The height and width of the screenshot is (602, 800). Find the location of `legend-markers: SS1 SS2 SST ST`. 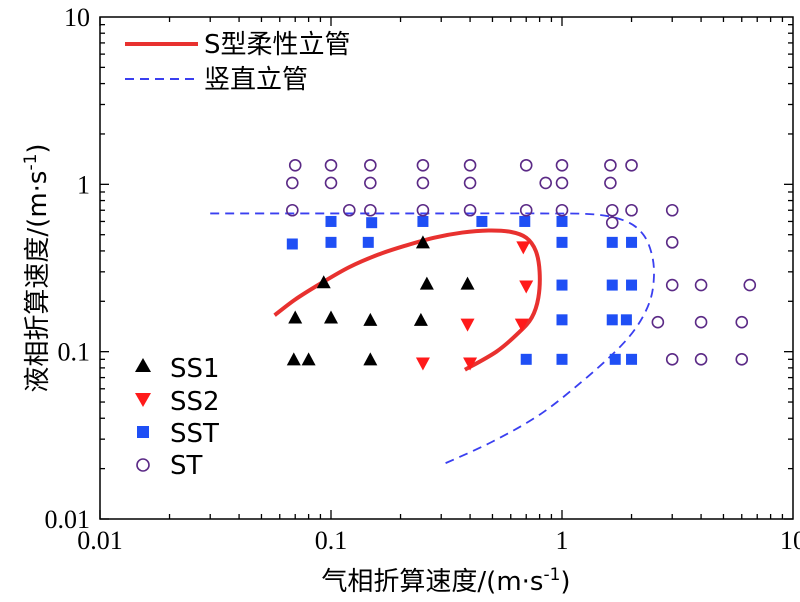

legend-markers: SS1 SS2 SST ST is located at coordinates (177, 417).